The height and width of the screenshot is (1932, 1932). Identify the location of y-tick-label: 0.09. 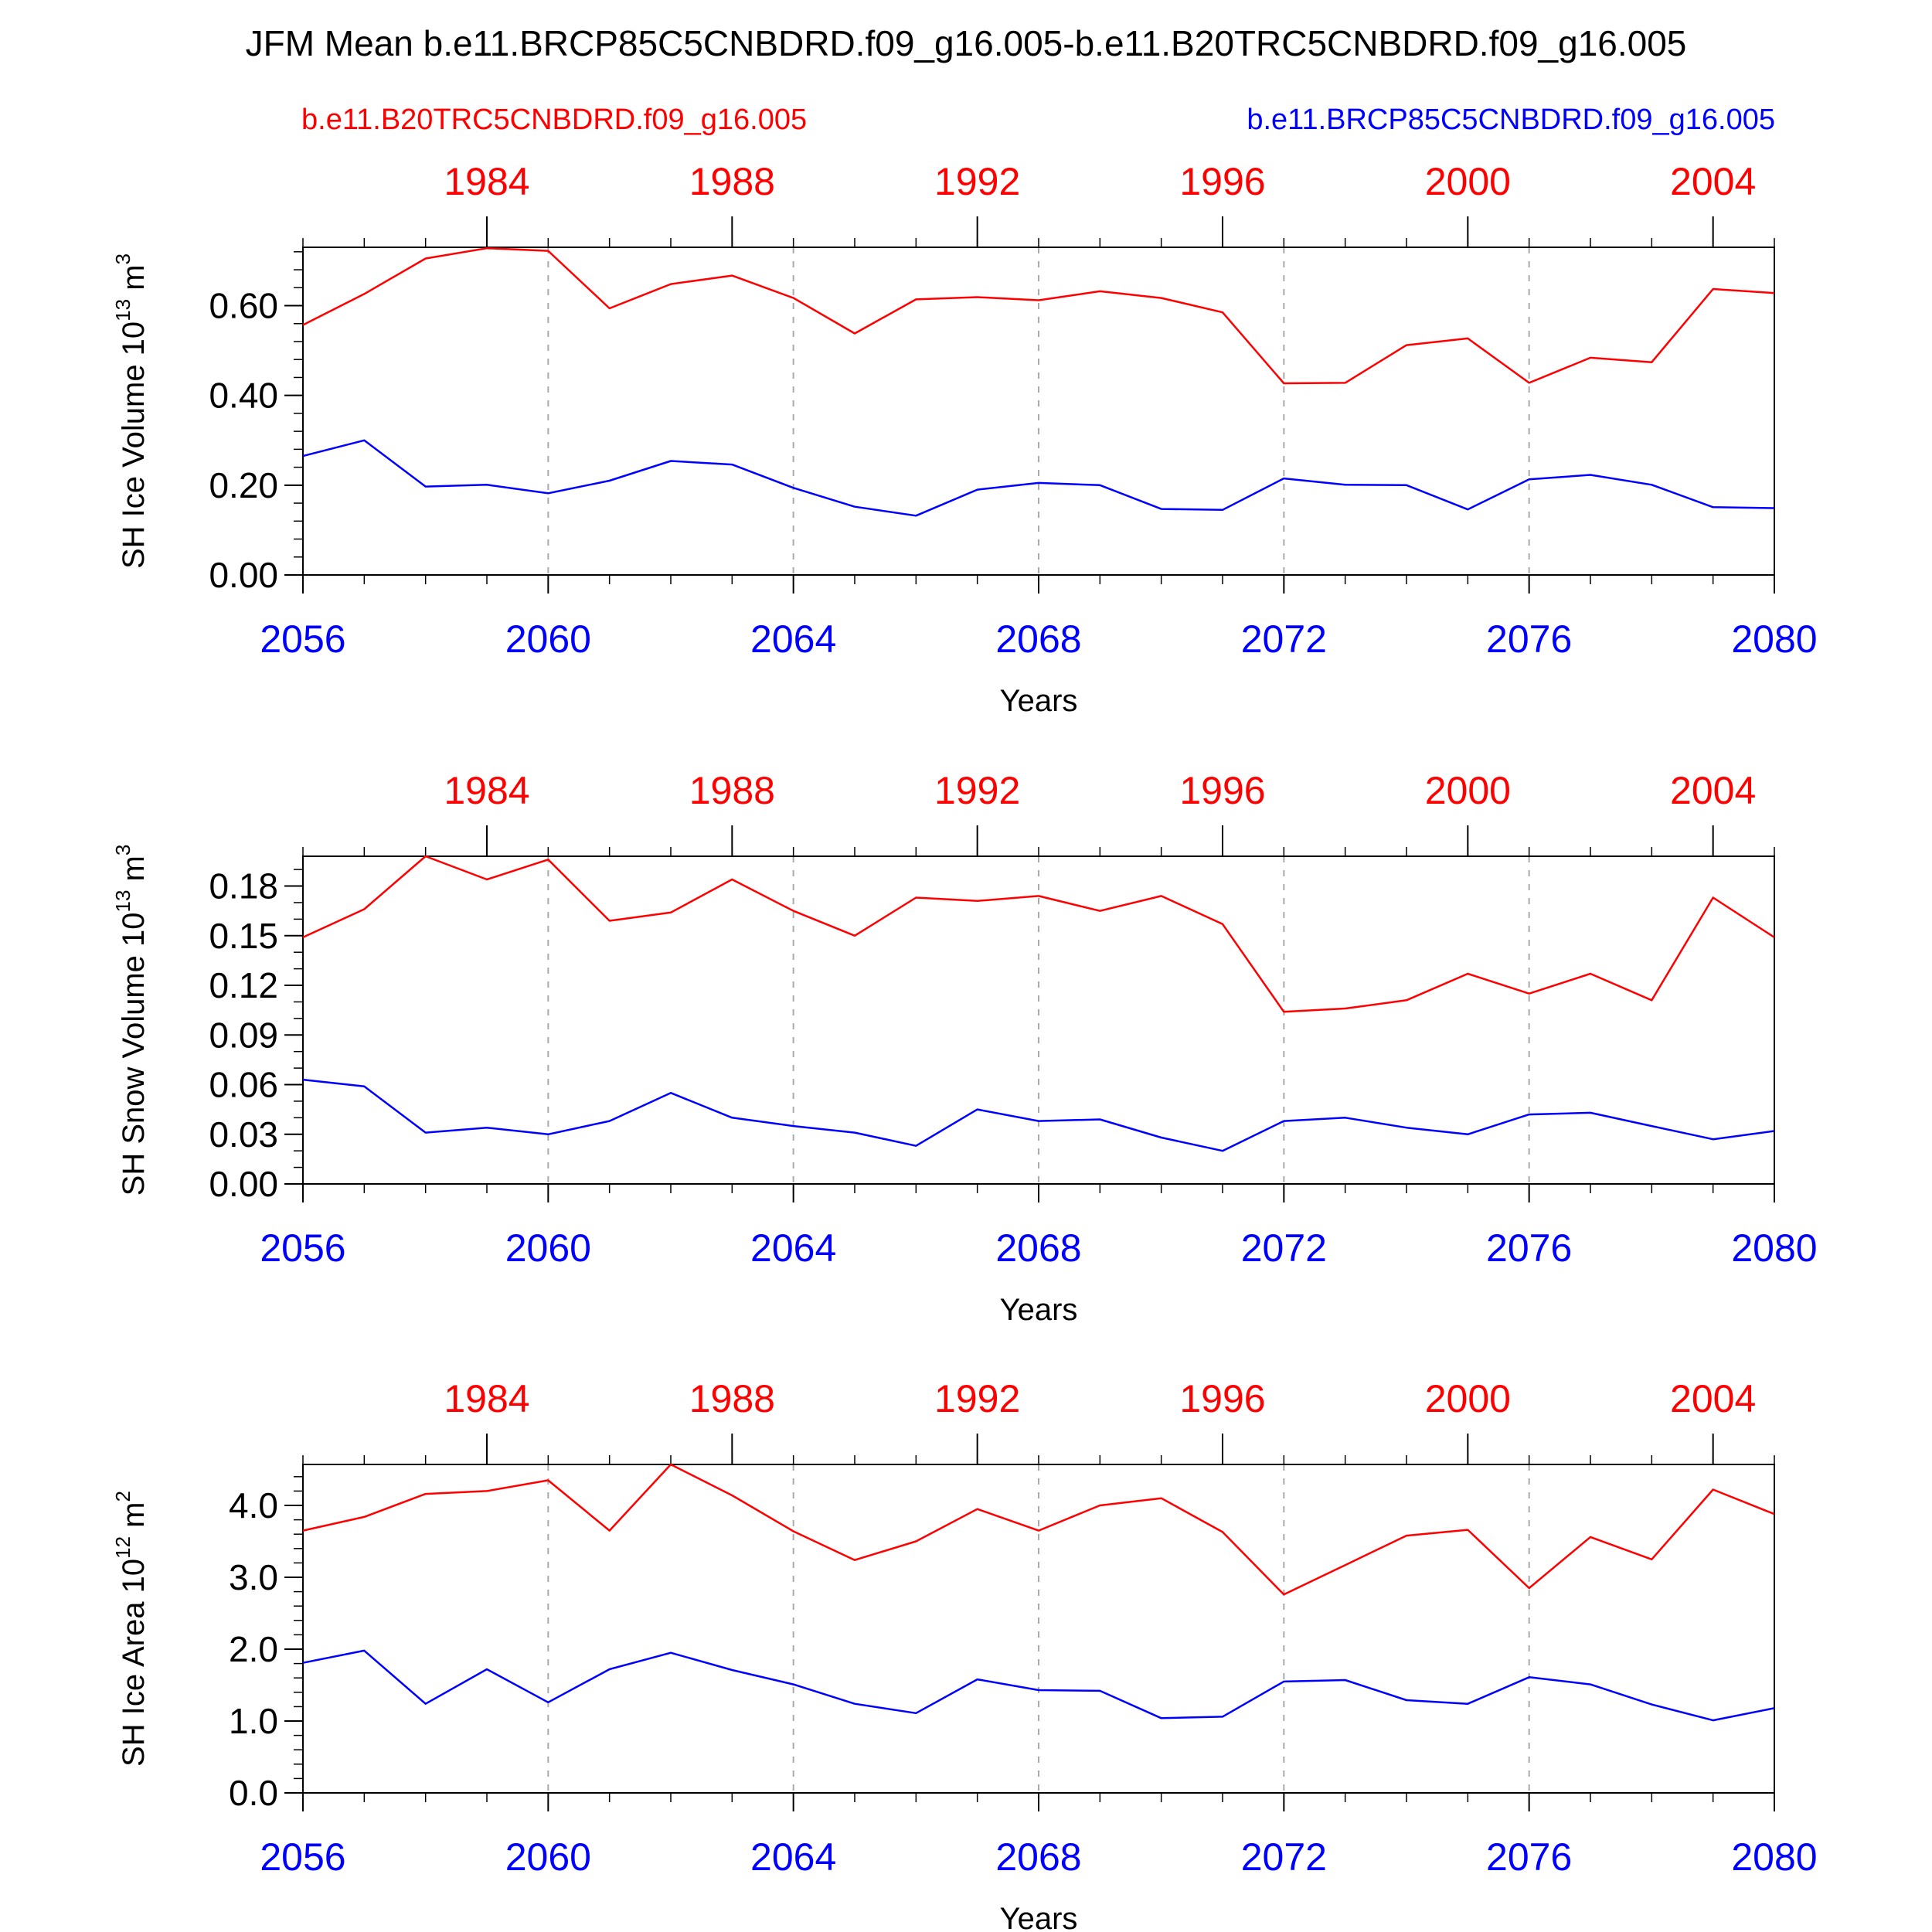
(244, 1035).